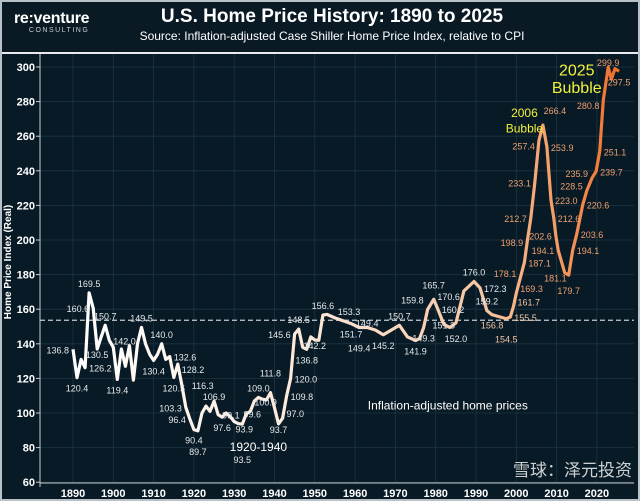 The height and width of the screenshot is (501, 640). I want to click on data-label: 109.8, so click(302, 397).